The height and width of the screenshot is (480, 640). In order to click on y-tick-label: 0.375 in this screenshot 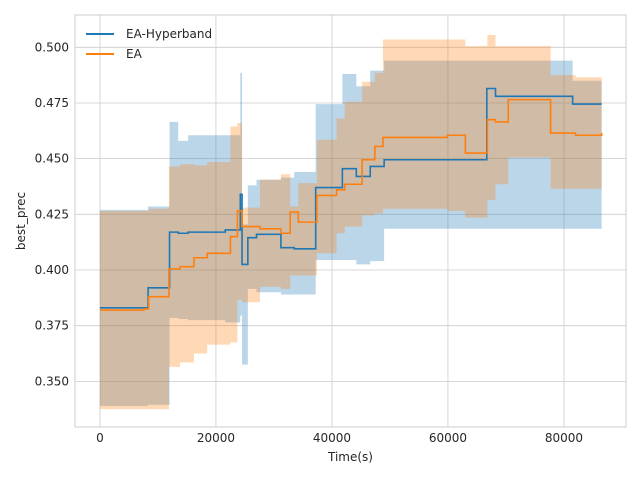, I will do `click(52, 326)`.